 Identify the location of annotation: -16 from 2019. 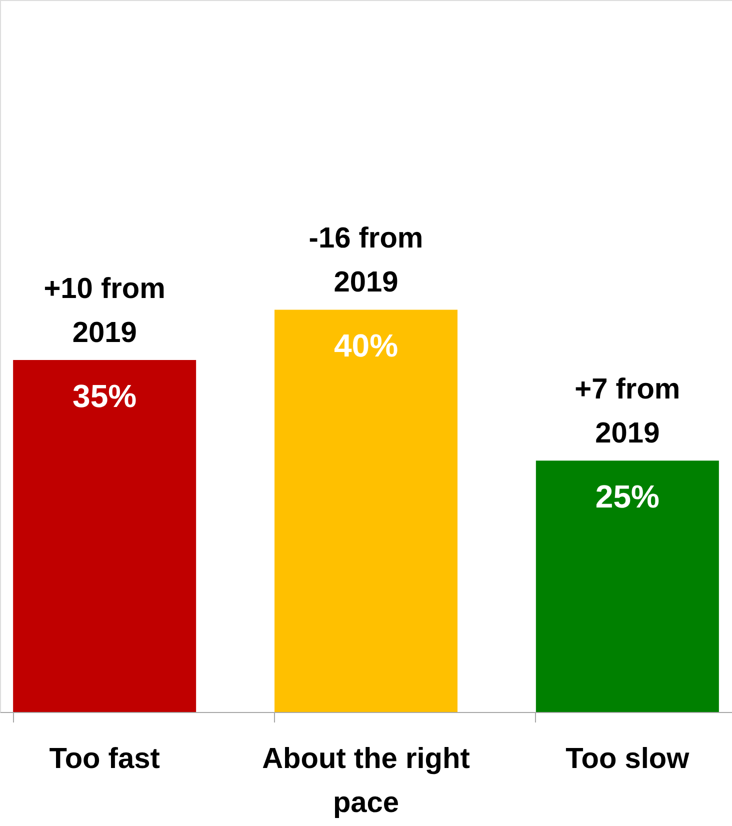
(366, 260).